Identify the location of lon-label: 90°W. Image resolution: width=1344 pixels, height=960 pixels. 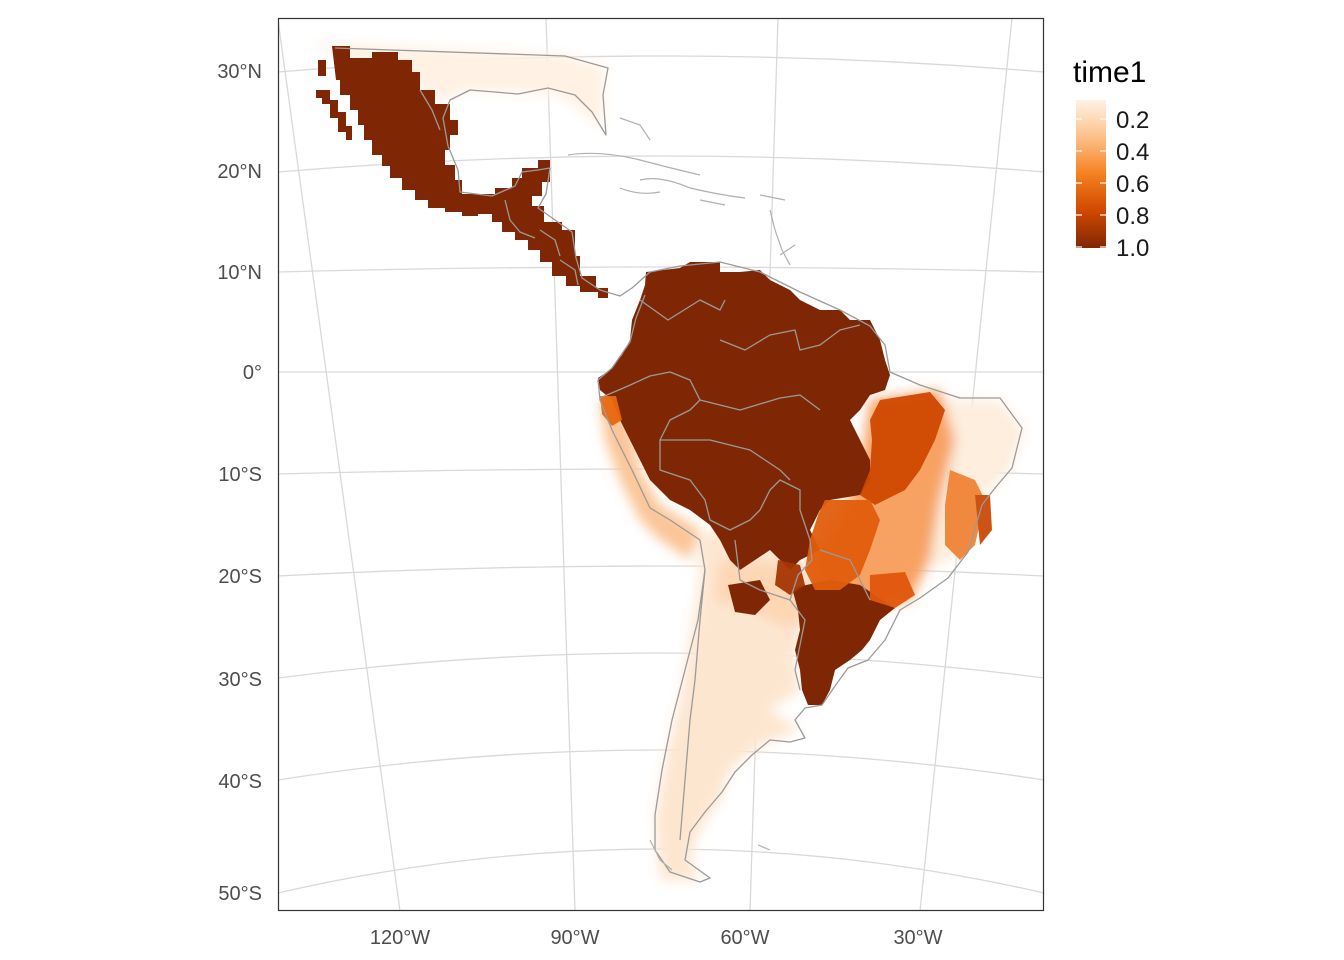
(574, 938).